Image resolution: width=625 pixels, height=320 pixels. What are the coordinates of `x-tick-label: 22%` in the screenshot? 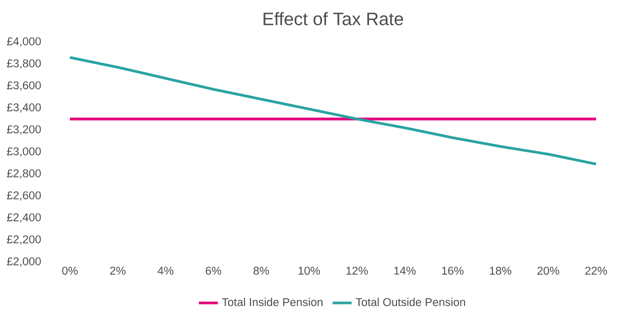 It's located at (596, 270).